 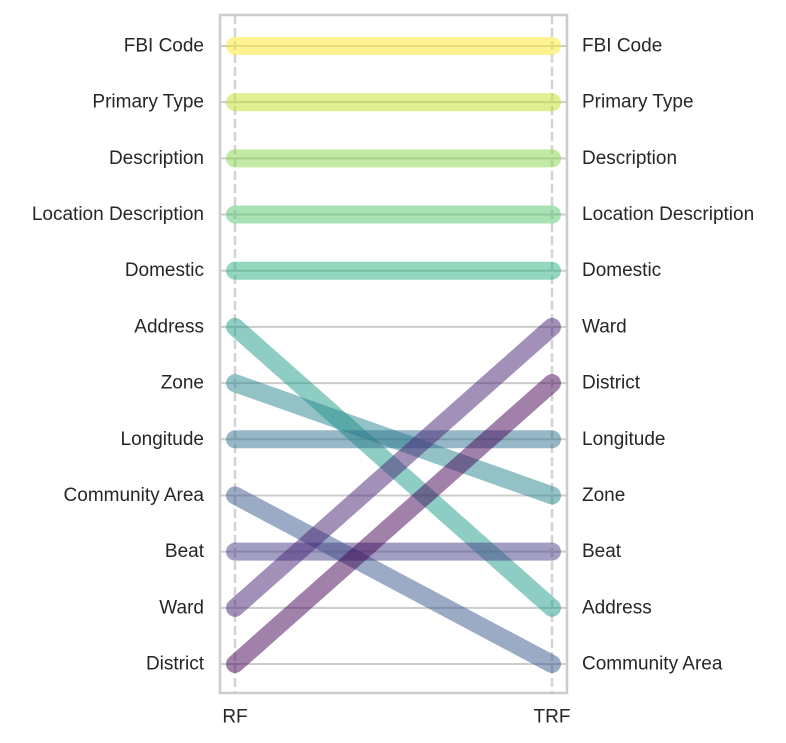 What do you see at coordinates (622, 46) in the screenshot?
I see `right-tick-label: FBI Code` at bounding box center [622, 46].